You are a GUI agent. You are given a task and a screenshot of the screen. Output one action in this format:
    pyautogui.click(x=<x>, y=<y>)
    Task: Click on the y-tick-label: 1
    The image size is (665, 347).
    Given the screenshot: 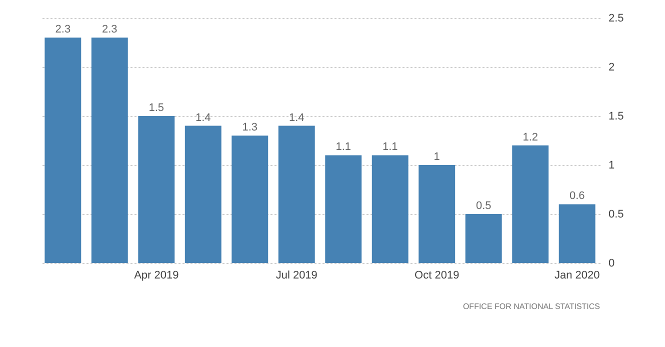 What is the action you would take?
    pyautogui.click(x=611, y=166)
    